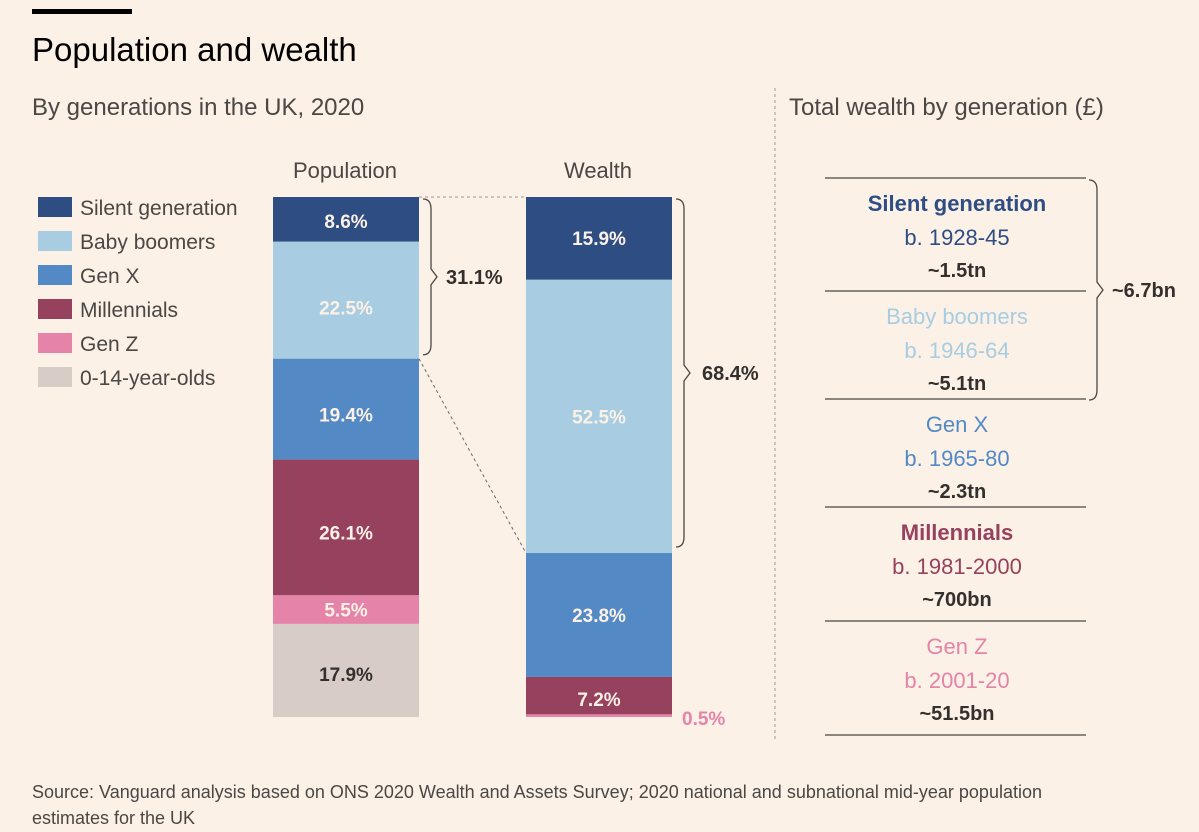 The width and height of the screenshot is (1199, 832). I want to click on table-born-genx: b. 1965-80, so click(956, 458).